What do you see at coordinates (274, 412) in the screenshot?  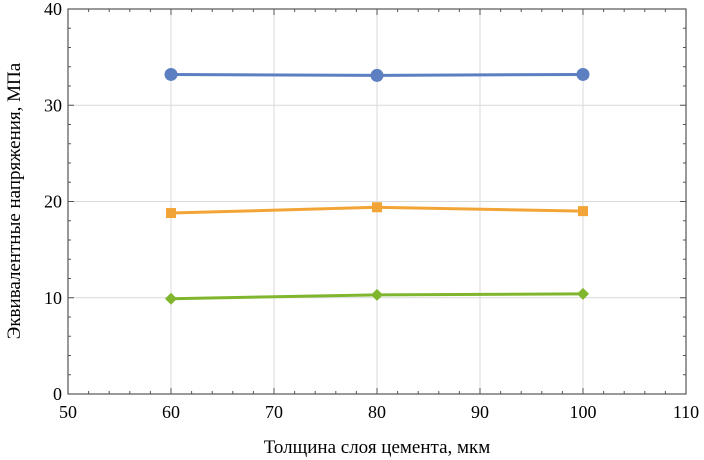 I see `x-tick-label: 70` at bounding box center [274, 412].